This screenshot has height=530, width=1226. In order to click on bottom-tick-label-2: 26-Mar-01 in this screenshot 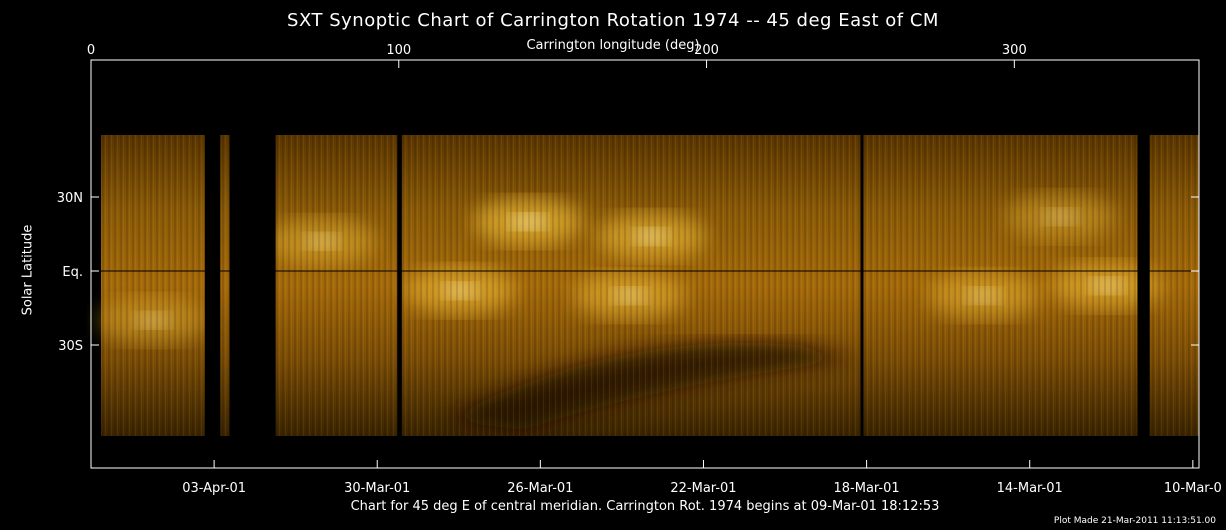, I will do `click(540, 488)`.